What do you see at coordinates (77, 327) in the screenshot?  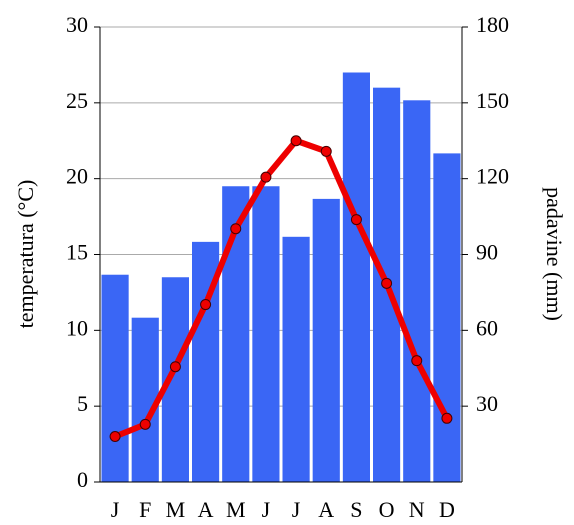 I see `y-tick-label: 10` at bounding box center [77, 327].